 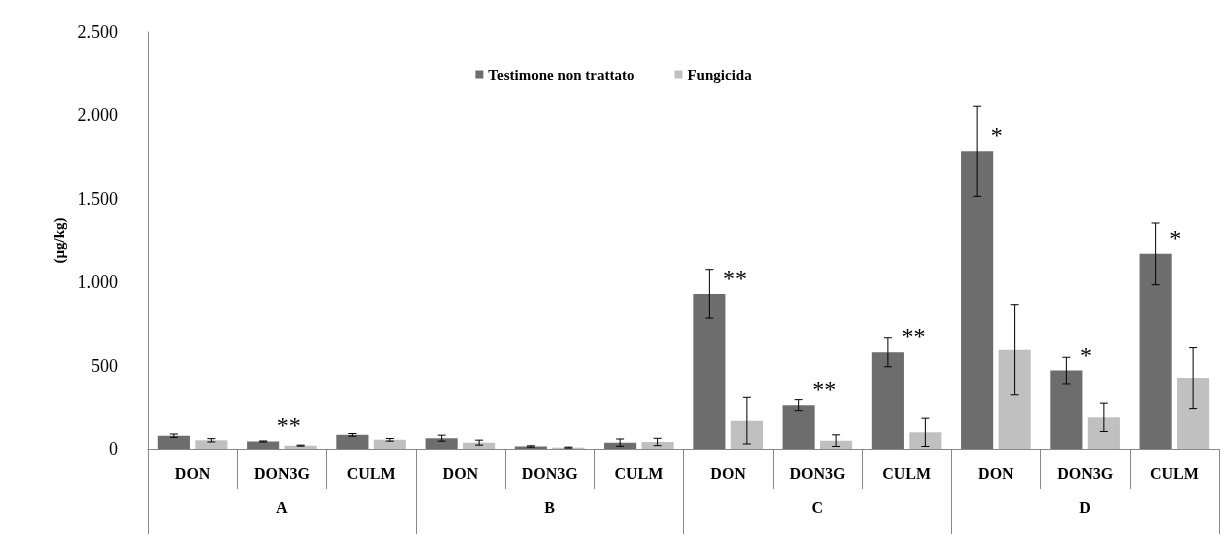 What do you see at coordinates (104, 365) in the screenshot?
I see `y-tick-label: 500` at bounding box center [104, 365].